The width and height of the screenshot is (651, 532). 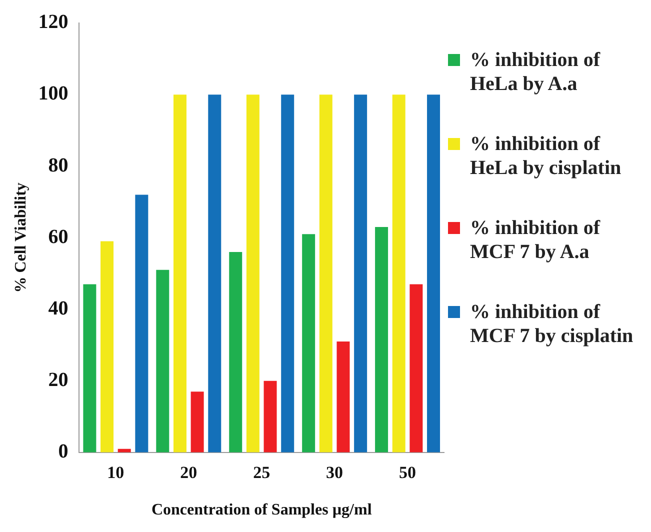 What do you see at coordinates (115, 472) in the screenshot?
I see `x-tick-label: 10` at bounding box center [115, 472].